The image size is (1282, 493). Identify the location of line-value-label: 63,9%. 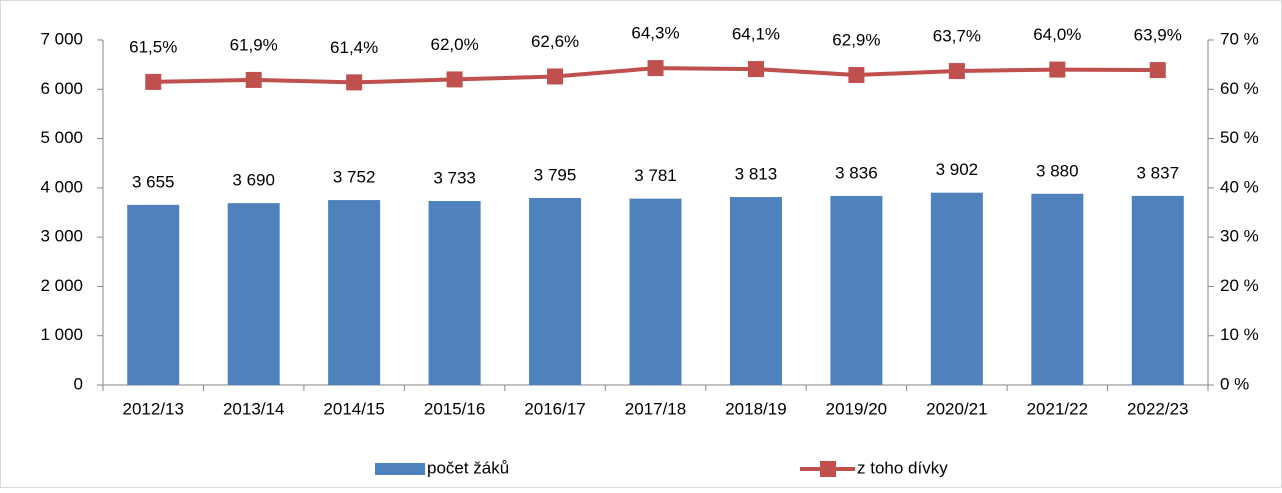
(1158, 35).